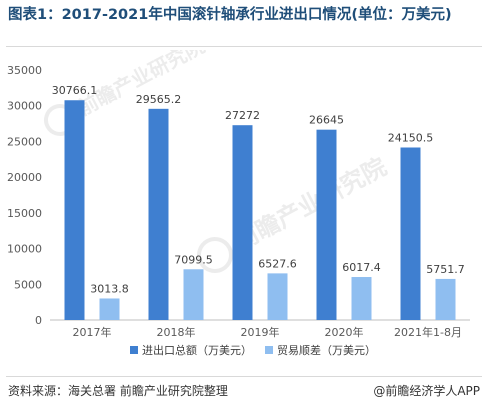 Image resolution: width=487 pixels, height=408 pixels. What do you see at coordinates (244, 376) in the screenshot?
I see `footer-divider` at bounding box center [244, 376].